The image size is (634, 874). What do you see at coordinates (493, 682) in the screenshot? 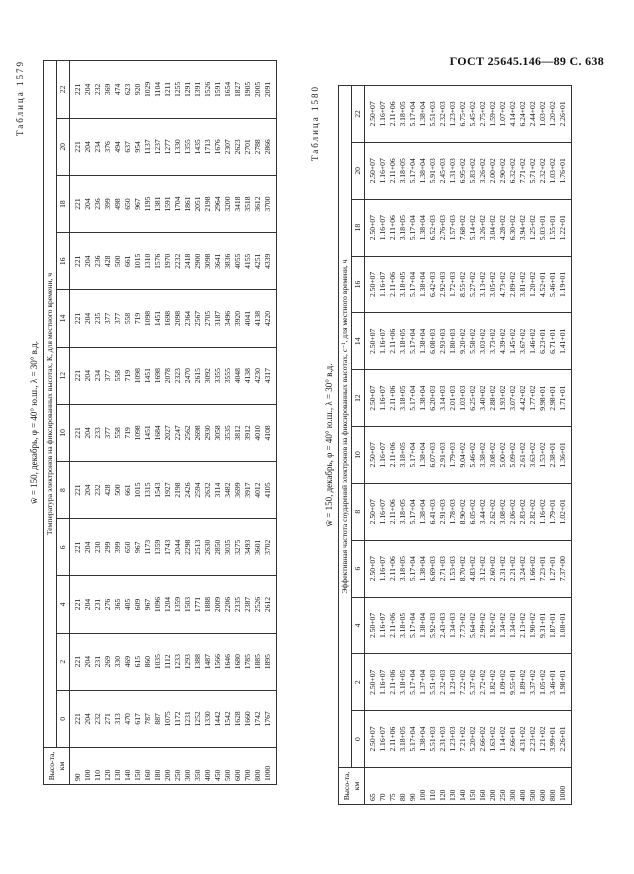
I see `cell: 1.82+02` at bounding box center [493, 682].